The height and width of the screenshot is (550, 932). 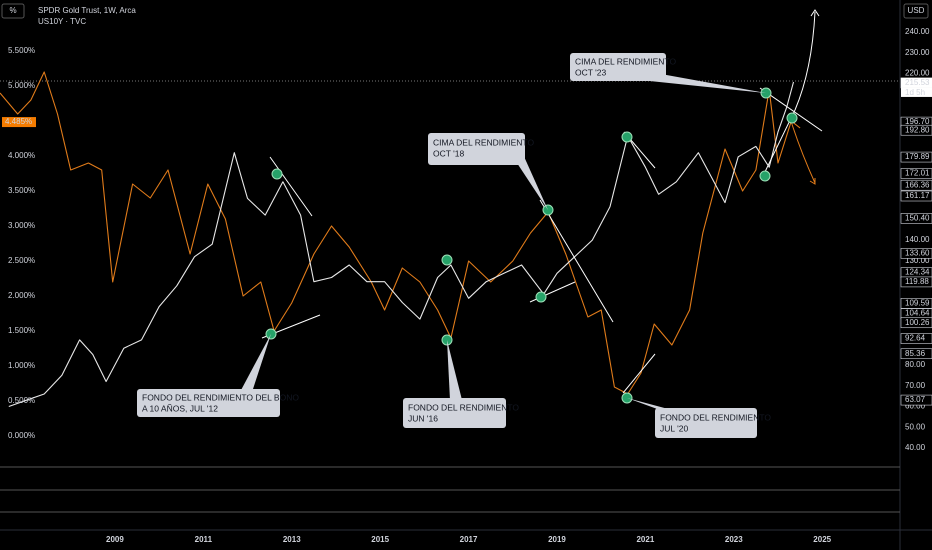 I want to click on price-marker-label: 85.36, so click(x=915, y=353).